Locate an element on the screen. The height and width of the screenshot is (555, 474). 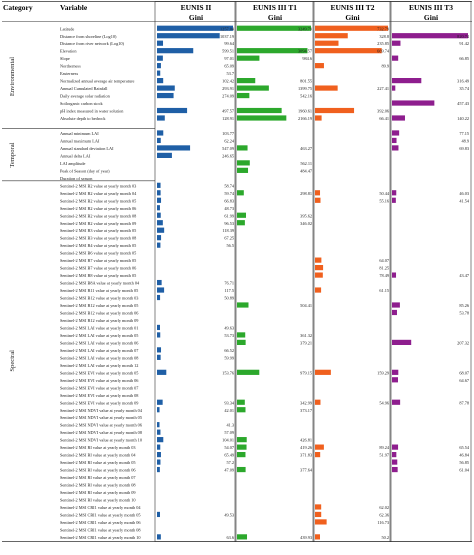
data-label: 1257.04 is located at coordinates (227, 28).